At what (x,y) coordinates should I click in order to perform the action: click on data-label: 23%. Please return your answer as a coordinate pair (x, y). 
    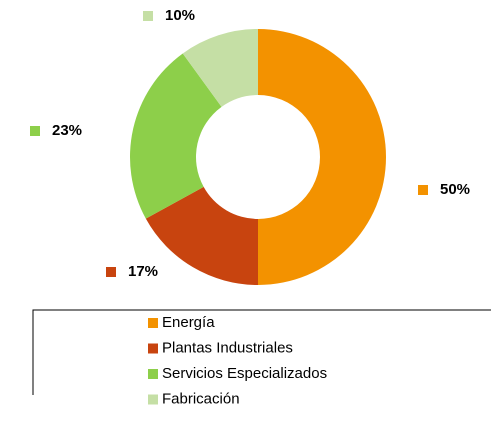
    Looking at the image, I should click on (67, 130).